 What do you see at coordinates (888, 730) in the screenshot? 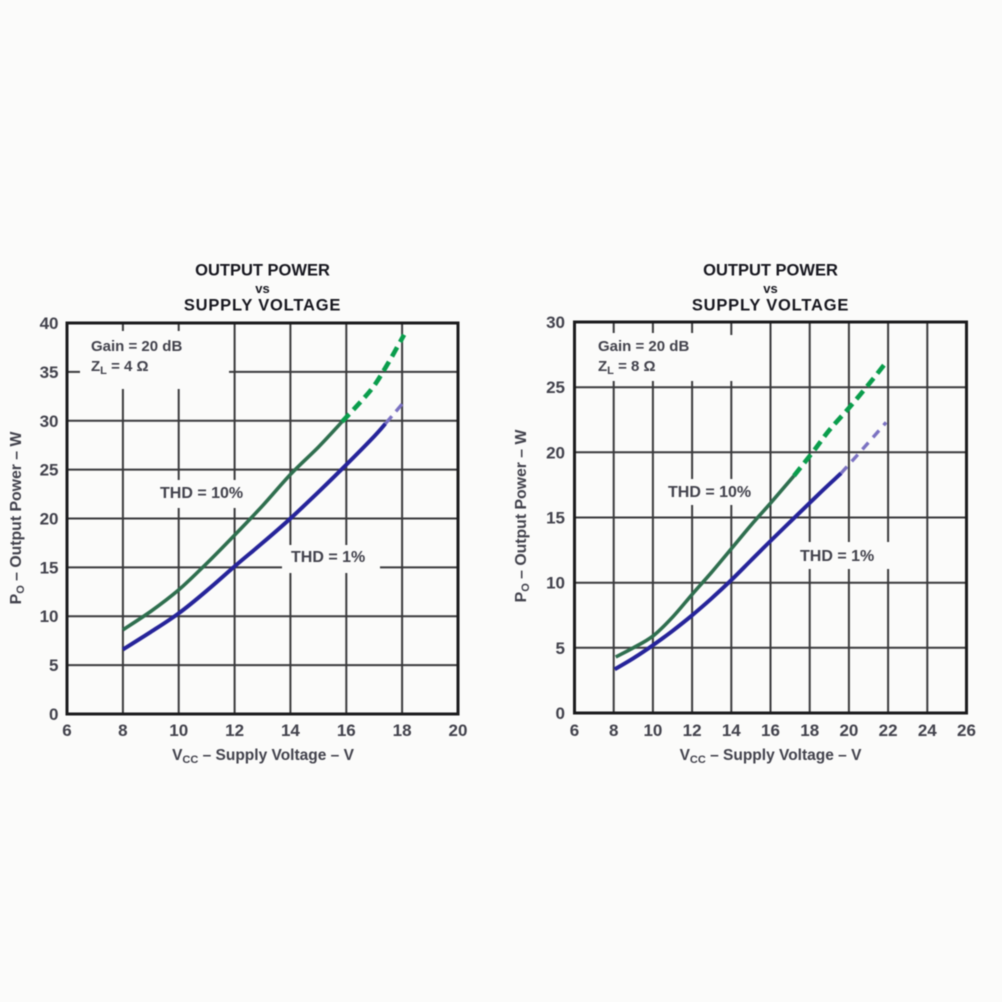
I see `svg-text: 22` at bounding box center [888, 730].